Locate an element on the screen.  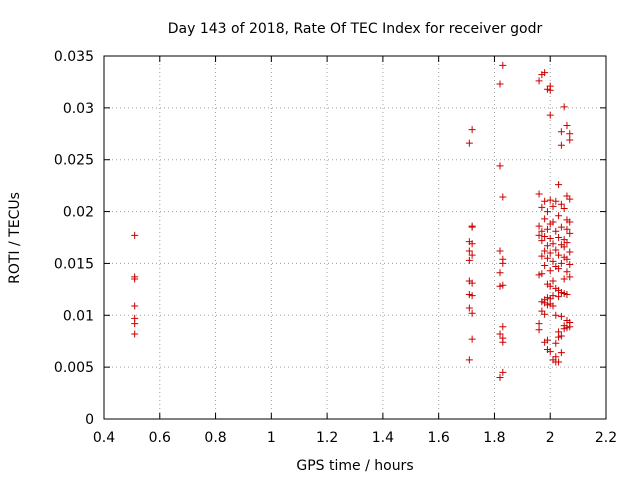
x-tick-label: 2.2 is located at coordinates (606, 438).